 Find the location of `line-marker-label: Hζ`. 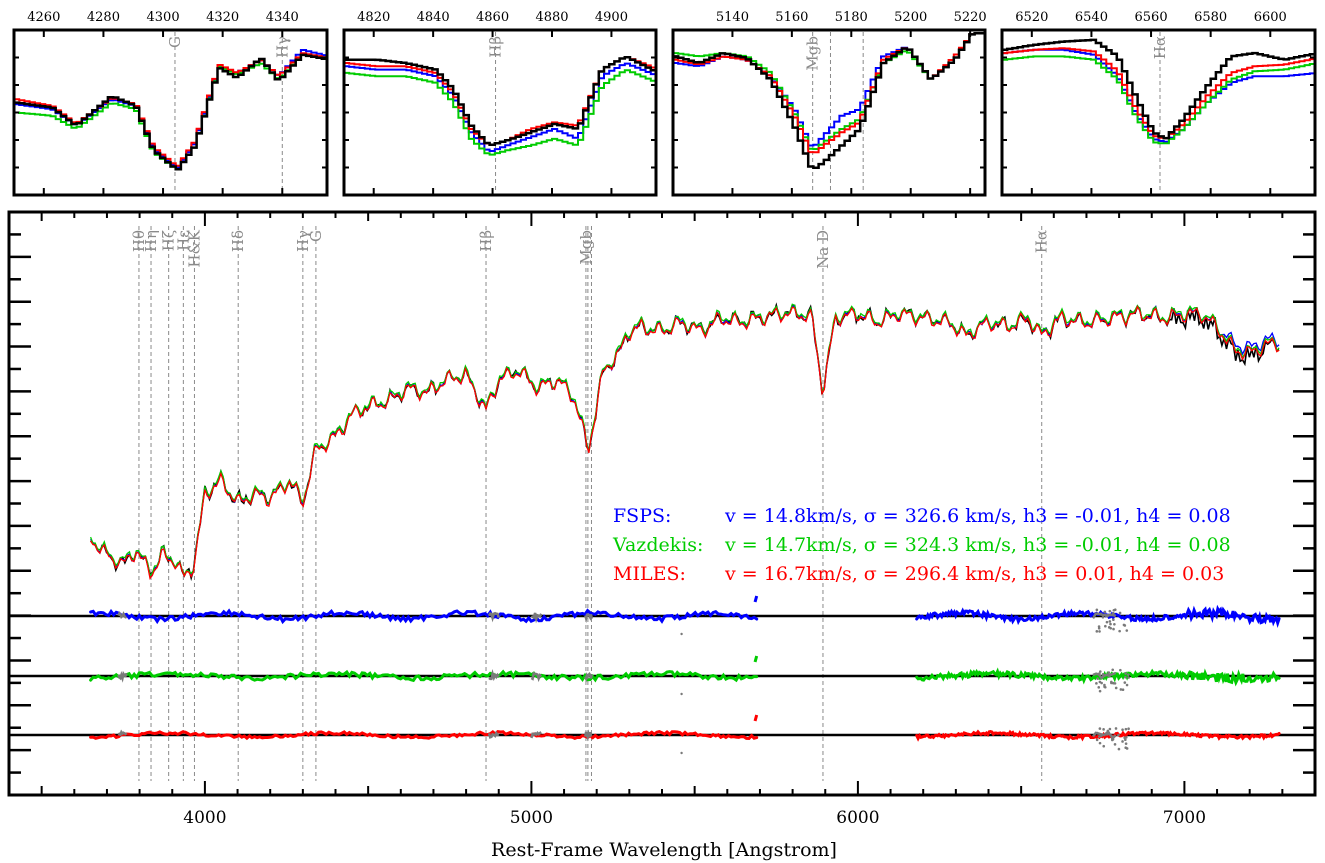

line-marker-label: Hζ is located at coordinates (169, 240).